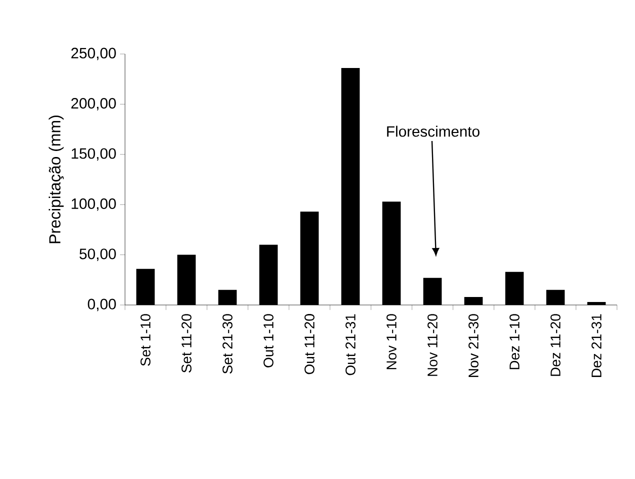 This screenshot has height=479, width=635. What do you see at coordinates (597, 345) in the screenshot?
I see `x-tick-label: Dez 21-31` at bounding box center [597, 345].